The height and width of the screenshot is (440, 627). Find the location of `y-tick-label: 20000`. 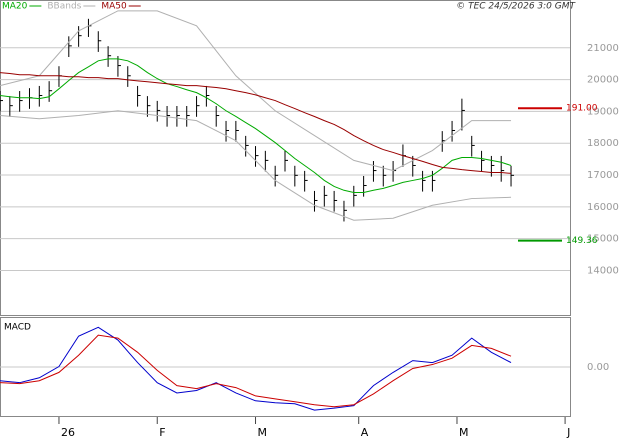

y-tick-label: 20000 is located at coordinates (603, 80).